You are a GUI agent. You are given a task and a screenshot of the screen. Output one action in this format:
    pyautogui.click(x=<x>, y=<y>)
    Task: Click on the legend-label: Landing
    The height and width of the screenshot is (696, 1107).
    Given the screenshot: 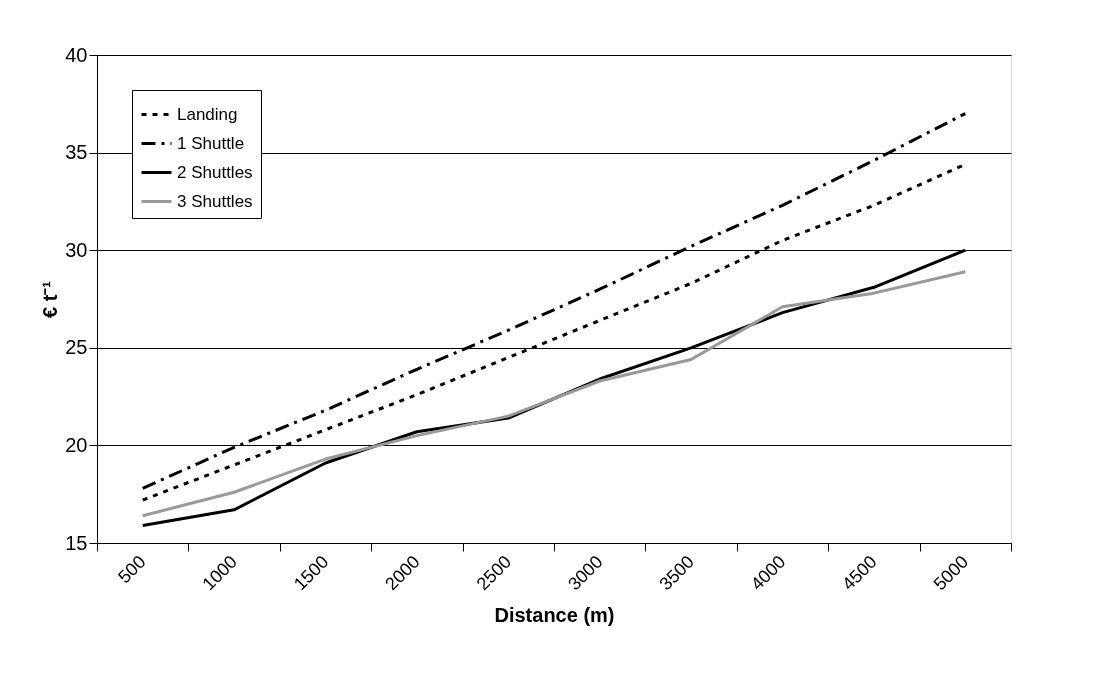 What is the action you would take?
    pyautogui.click(x=207, y=114)
    